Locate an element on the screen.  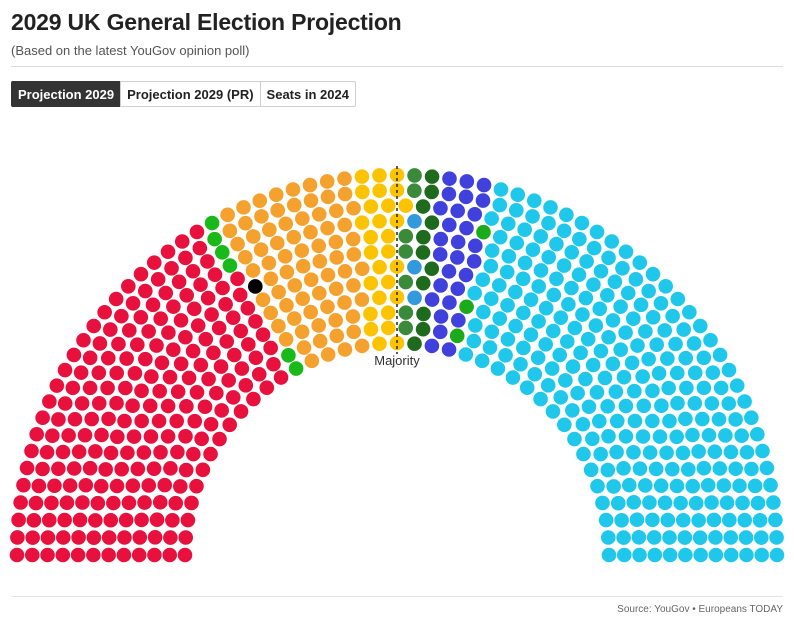
tab-seats-2024: Seats in 2024 is located at coordinates (307, 94).